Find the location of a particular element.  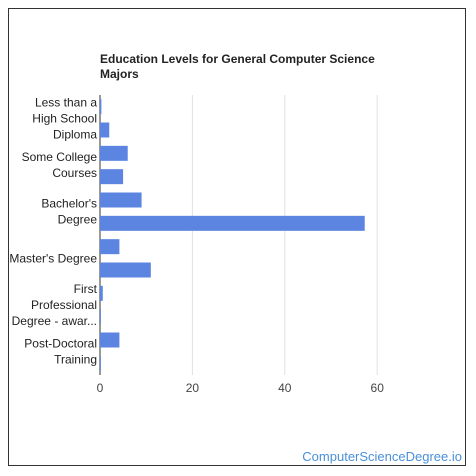

category-label: Bachelor's Degree is located at coordinates (69, 212).